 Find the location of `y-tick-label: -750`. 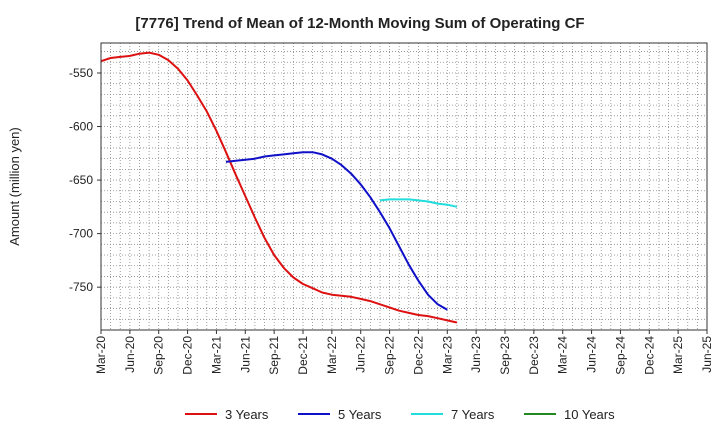

y-tick-label: -750 is located at coordinates (81, 287).